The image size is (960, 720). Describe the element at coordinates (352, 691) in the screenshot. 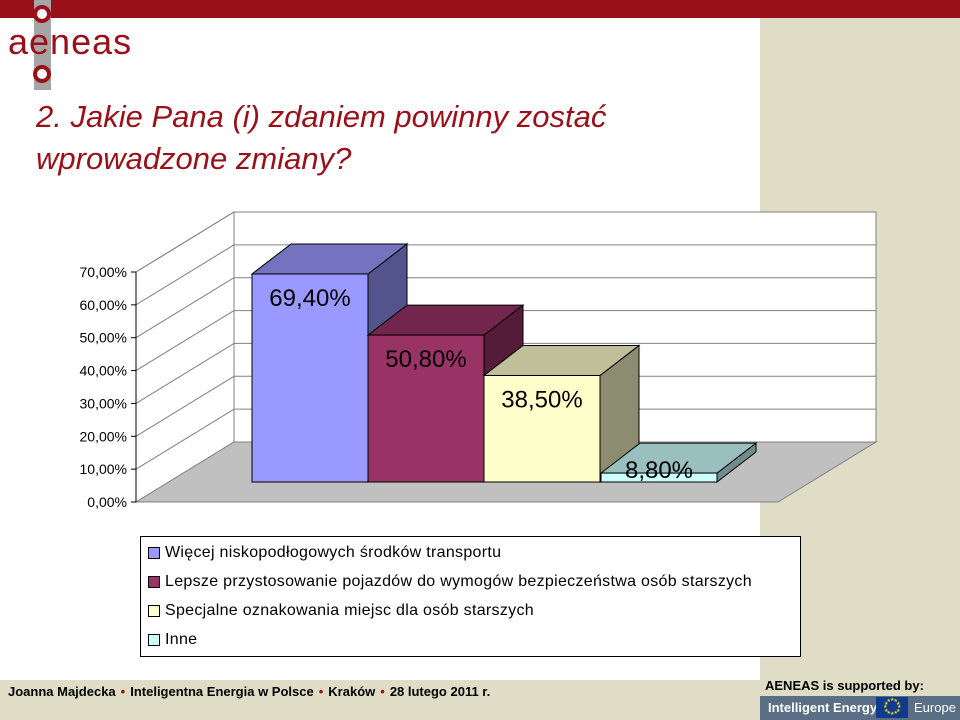

I see `footer-city: Kraków` at that location.